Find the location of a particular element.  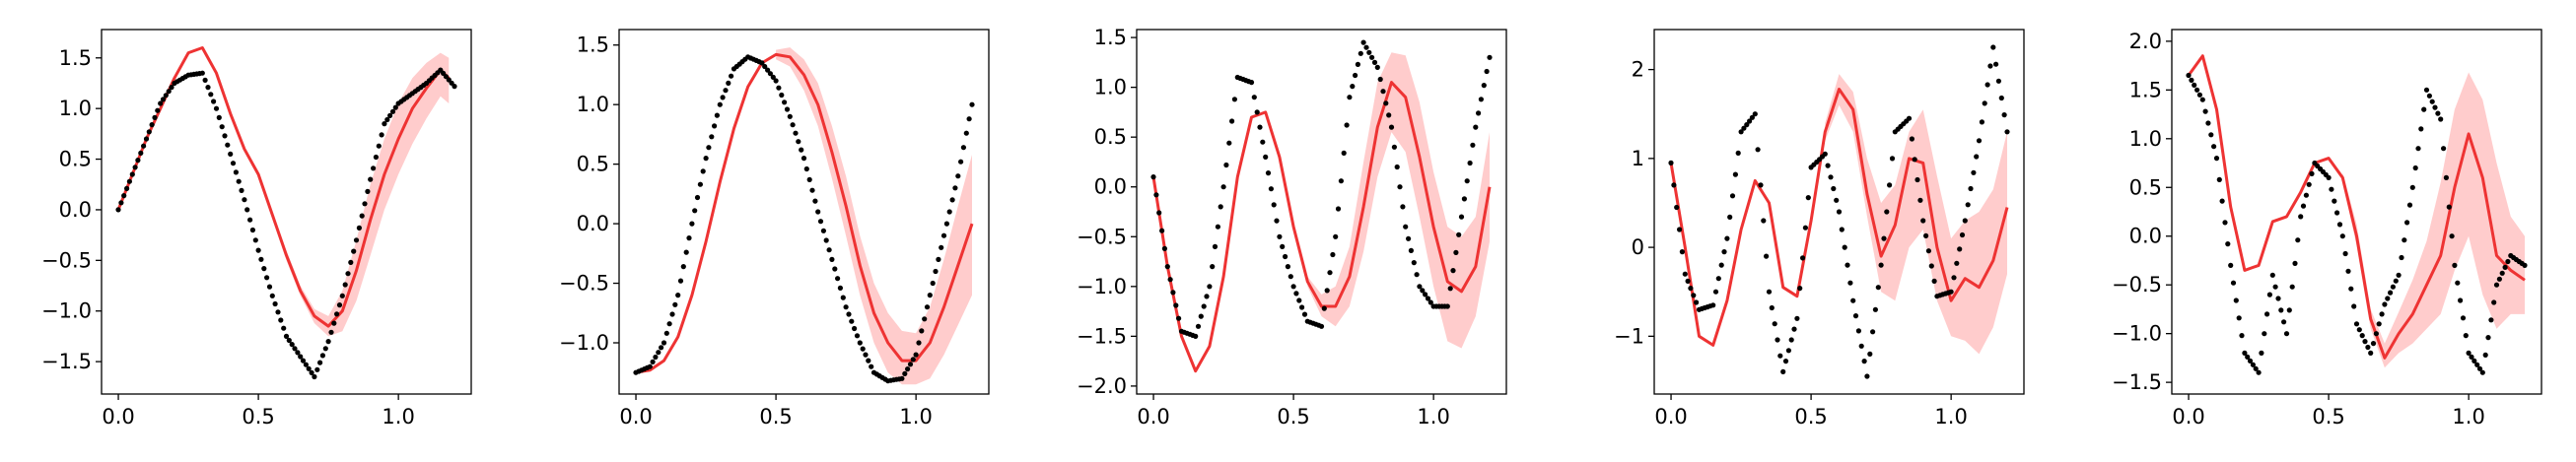

axes-frame is located at coordinates (1322, 212).